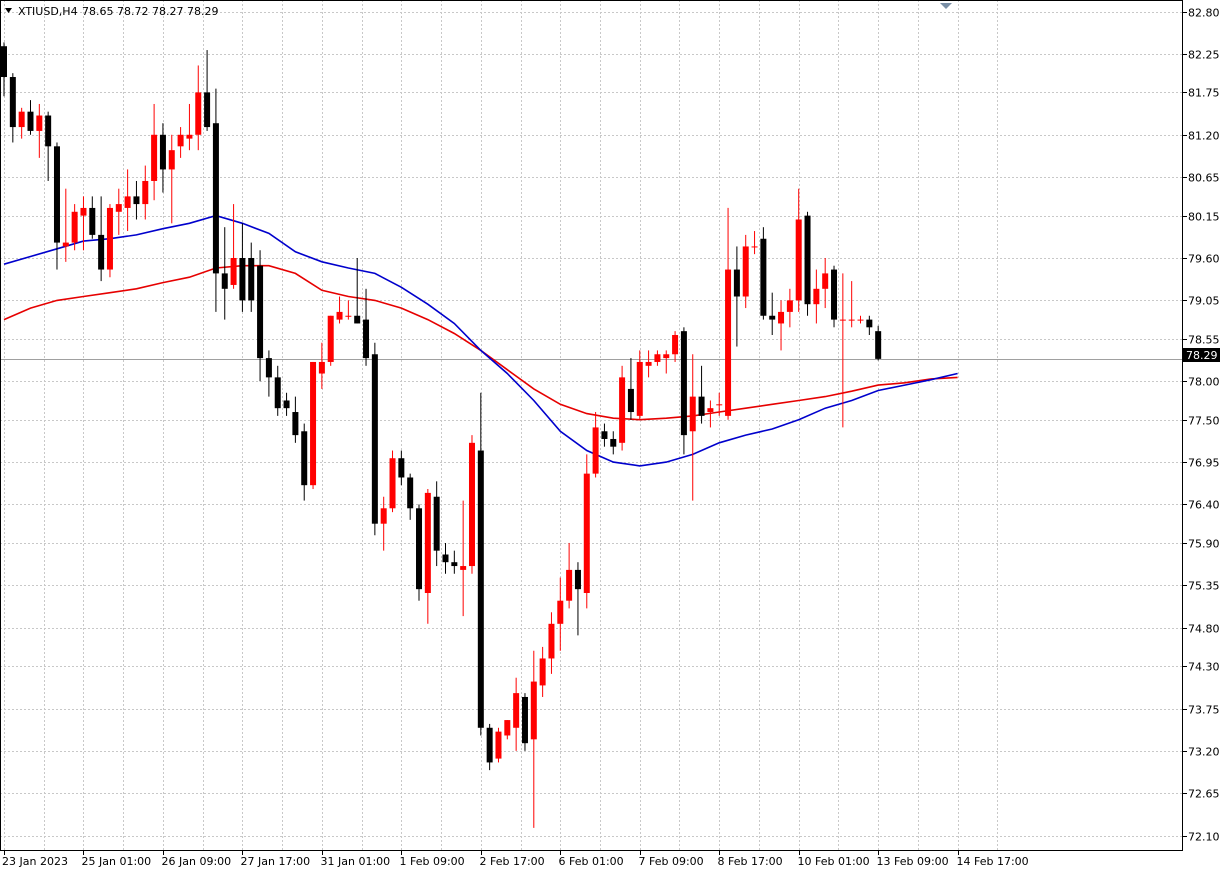 The height and width of the screenshot is (872, 1227). Describe the element at coordinates (1204, 710) in the screenshot. I see `price-tick-label: 73.75` at that location.